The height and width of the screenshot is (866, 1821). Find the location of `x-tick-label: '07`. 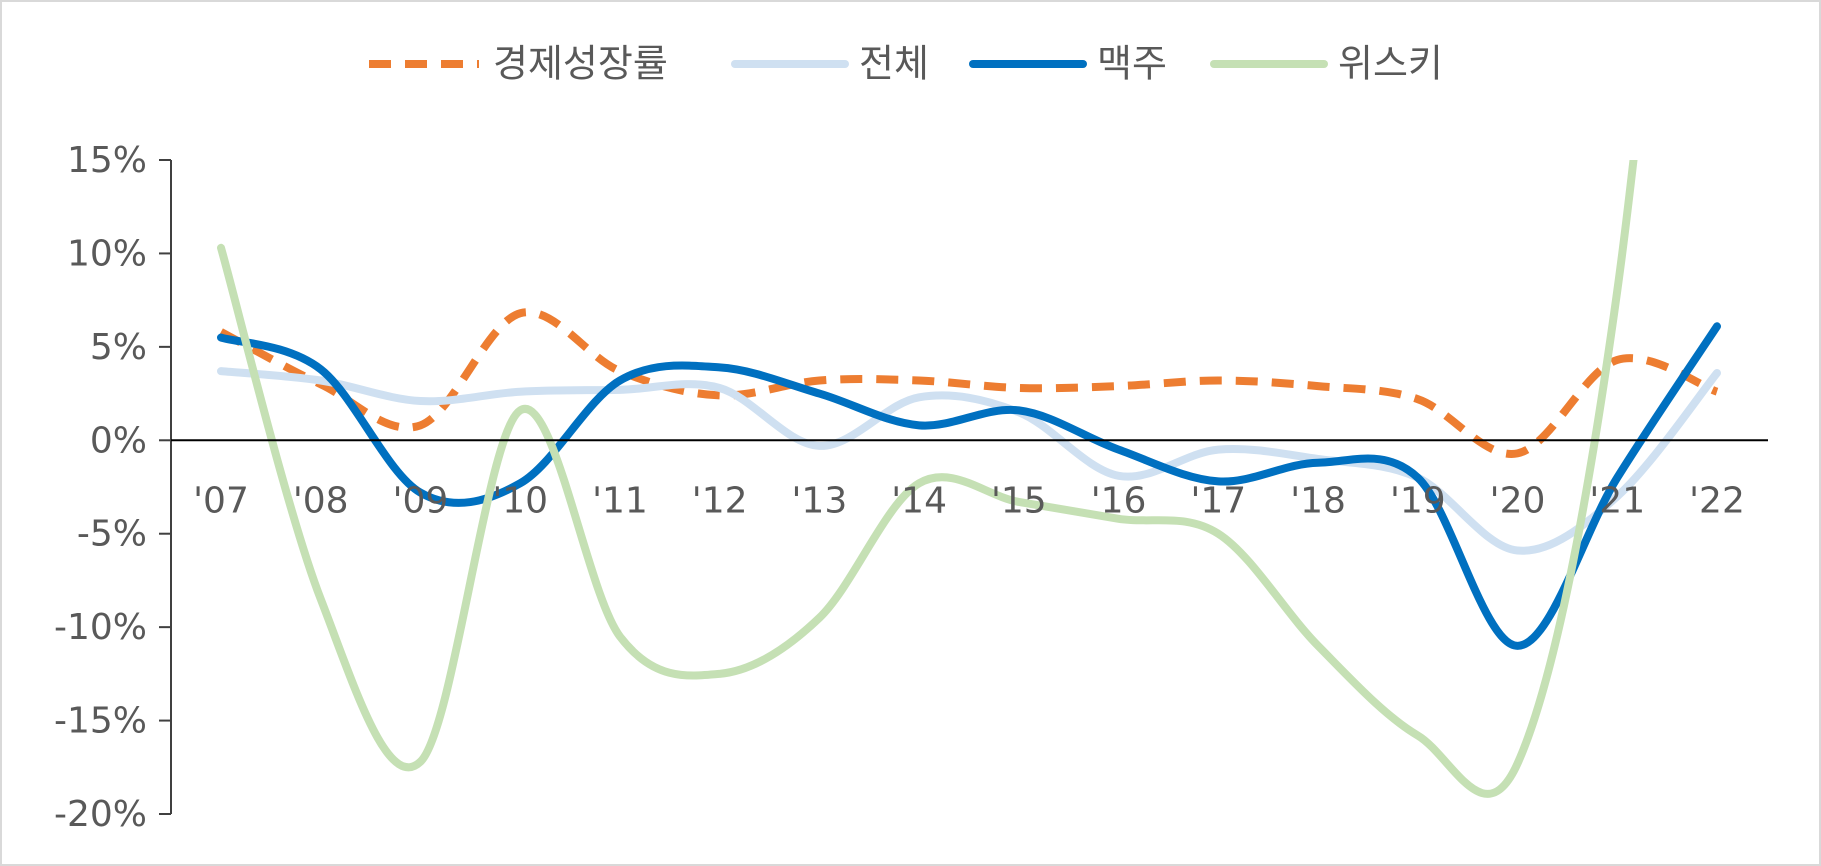

x-tick-label: '07 is located at coordinates (221, 500).